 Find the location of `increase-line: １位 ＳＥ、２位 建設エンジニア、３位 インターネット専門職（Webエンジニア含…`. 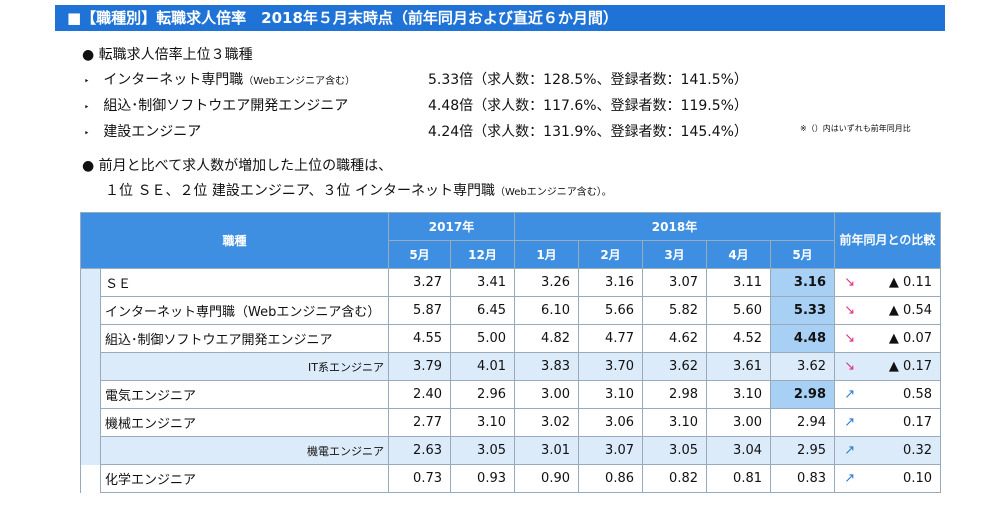

increase-line: １位 ＳＥ、２位 建設エンジニア、３位 インターネット専門職（Webエンジニア含… is located at coordinates (358, 190).